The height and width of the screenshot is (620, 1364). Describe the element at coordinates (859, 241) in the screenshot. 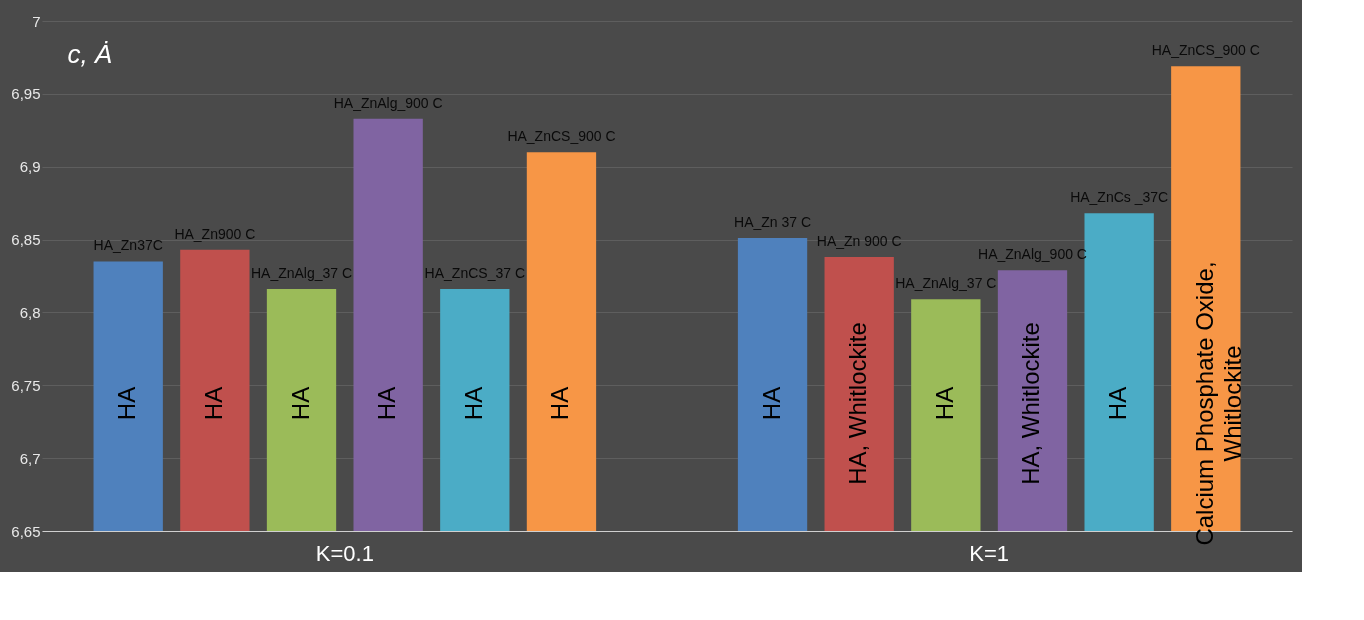

I see `annotation: HA_Zn 900 C` at that location.